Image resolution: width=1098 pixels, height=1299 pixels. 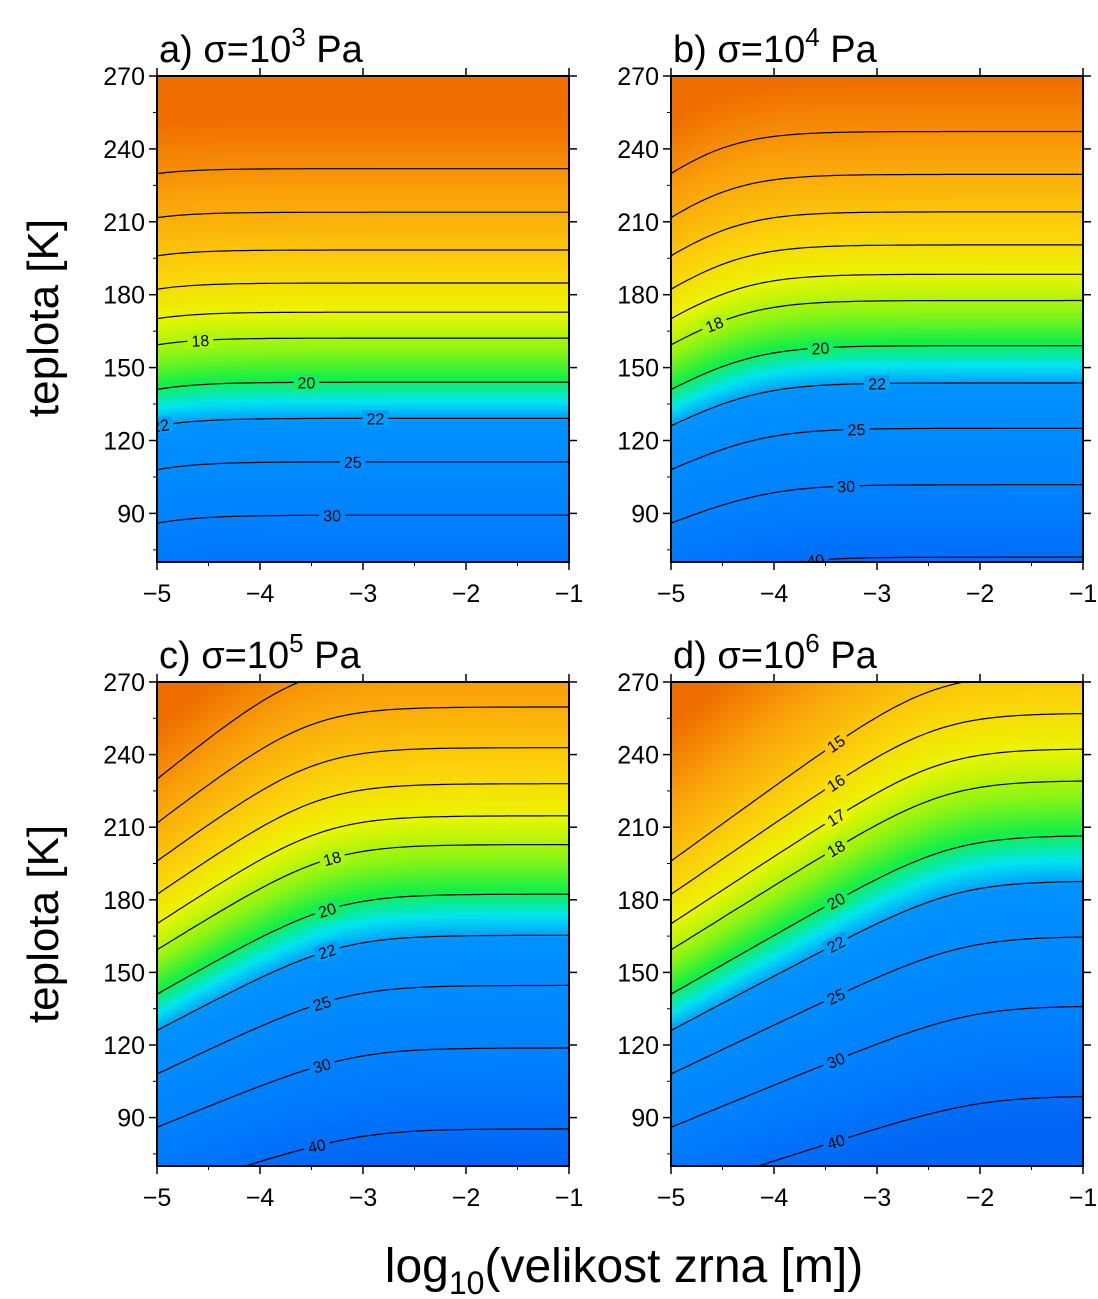 I want to click on panel-title-exponent: 5, so click(x=296, y=643).